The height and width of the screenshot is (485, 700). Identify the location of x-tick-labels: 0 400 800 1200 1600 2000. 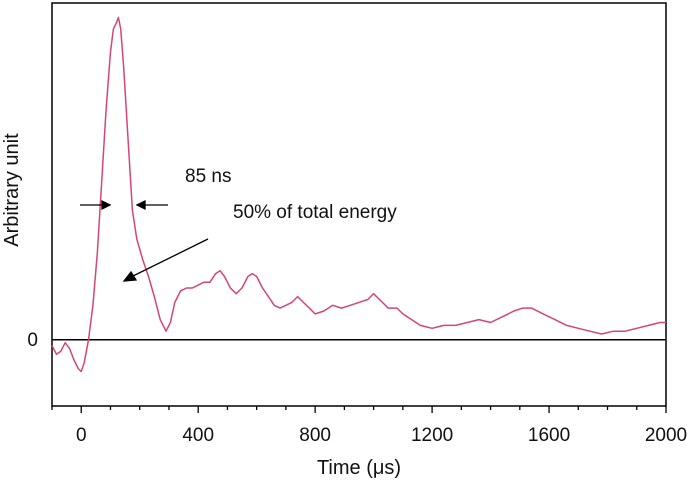
(381, 435).